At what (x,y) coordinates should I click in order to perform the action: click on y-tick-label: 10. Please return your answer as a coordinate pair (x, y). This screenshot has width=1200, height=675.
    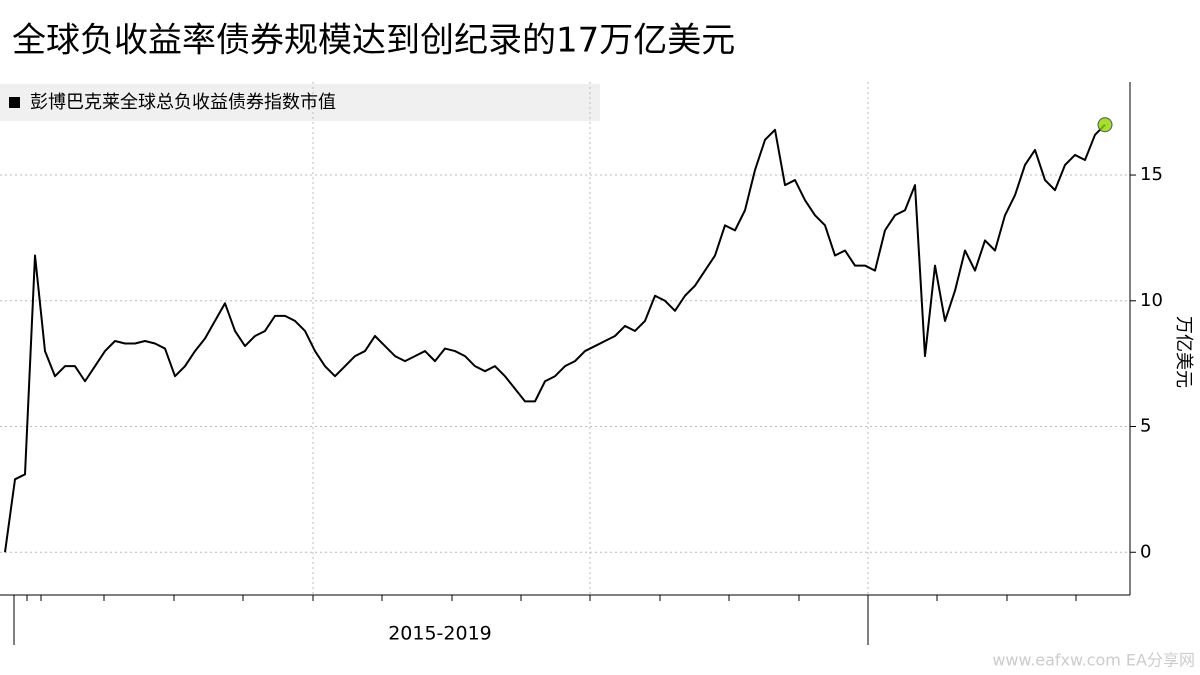
    Looking at the image, I should click on (1151, 300).